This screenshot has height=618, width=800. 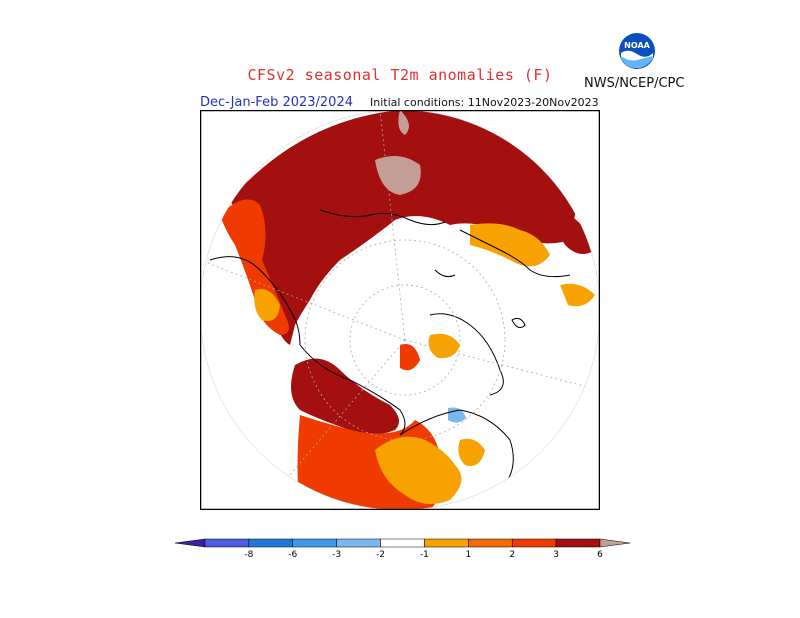 What do you see at coordinates (403, 122) in the screenshot?
I see `anomaly-region-pink-small` at bounding box center [403, 122].